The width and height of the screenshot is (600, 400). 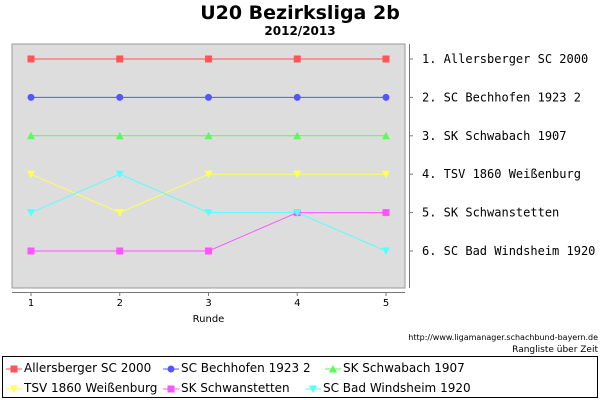 What do you see at coordinates (297, 303) in the screenshot?
I see `x-tick-label: 4` at bounding box center [297, 303].